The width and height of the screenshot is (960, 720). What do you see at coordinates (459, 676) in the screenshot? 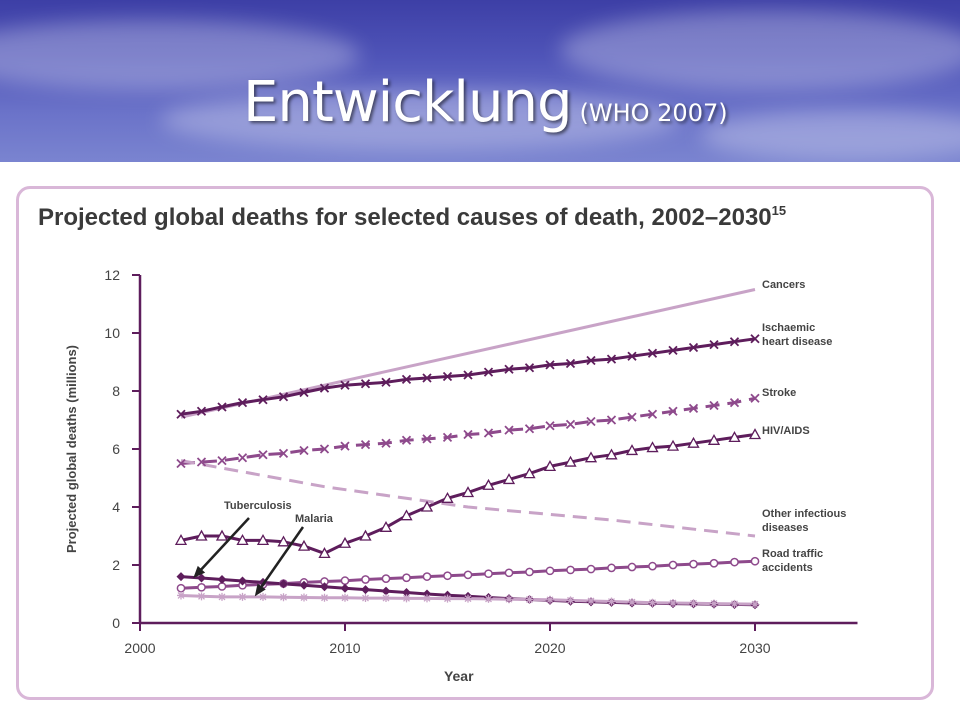
I see `x-axis-label: Year` at bounding box center [459, 676].